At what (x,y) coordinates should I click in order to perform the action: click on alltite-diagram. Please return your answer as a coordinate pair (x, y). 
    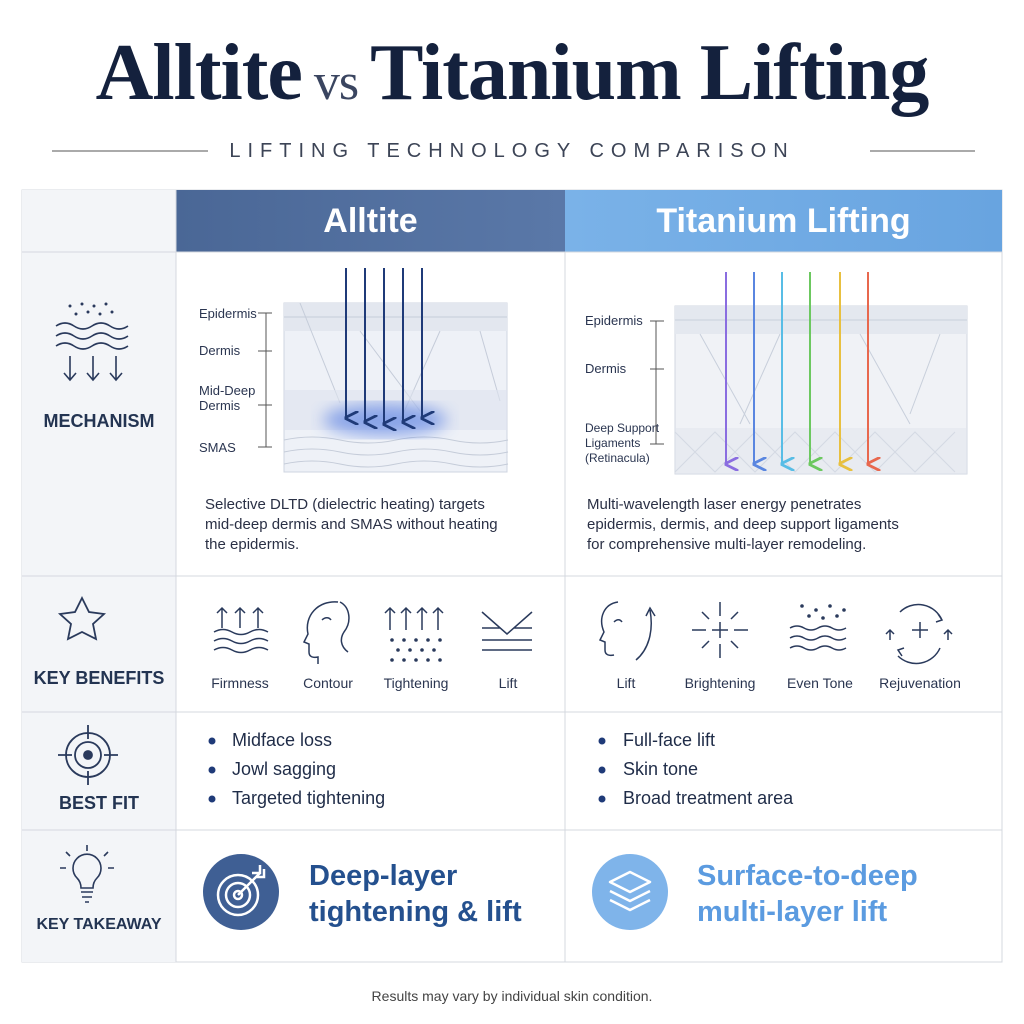
    Looking at the image, I should click on (383, 370).